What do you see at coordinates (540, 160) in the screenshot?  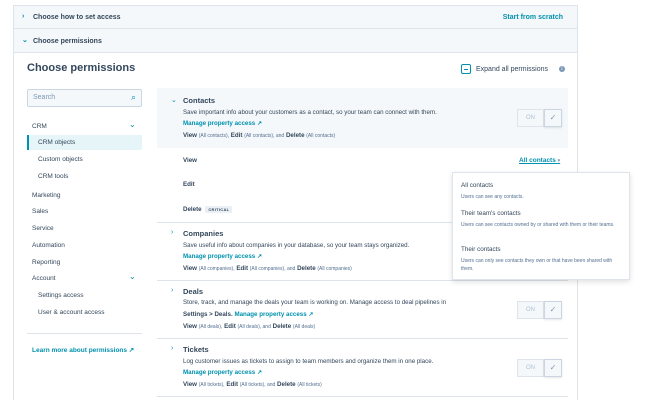 I see `view-scope-dropdown: All contacts ▾` at bounding box center [540, 160].